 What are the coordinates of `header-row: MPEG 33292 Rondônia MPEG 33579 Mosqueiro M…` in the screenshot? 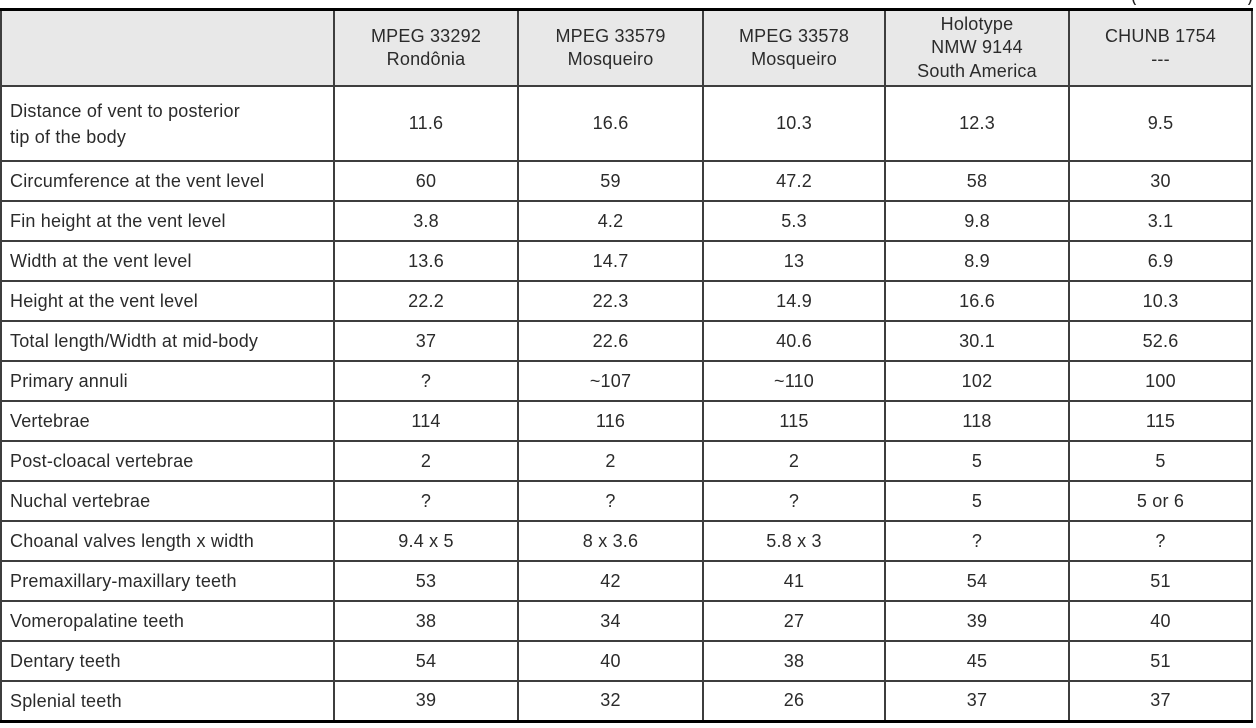 It's located at (626, 48).